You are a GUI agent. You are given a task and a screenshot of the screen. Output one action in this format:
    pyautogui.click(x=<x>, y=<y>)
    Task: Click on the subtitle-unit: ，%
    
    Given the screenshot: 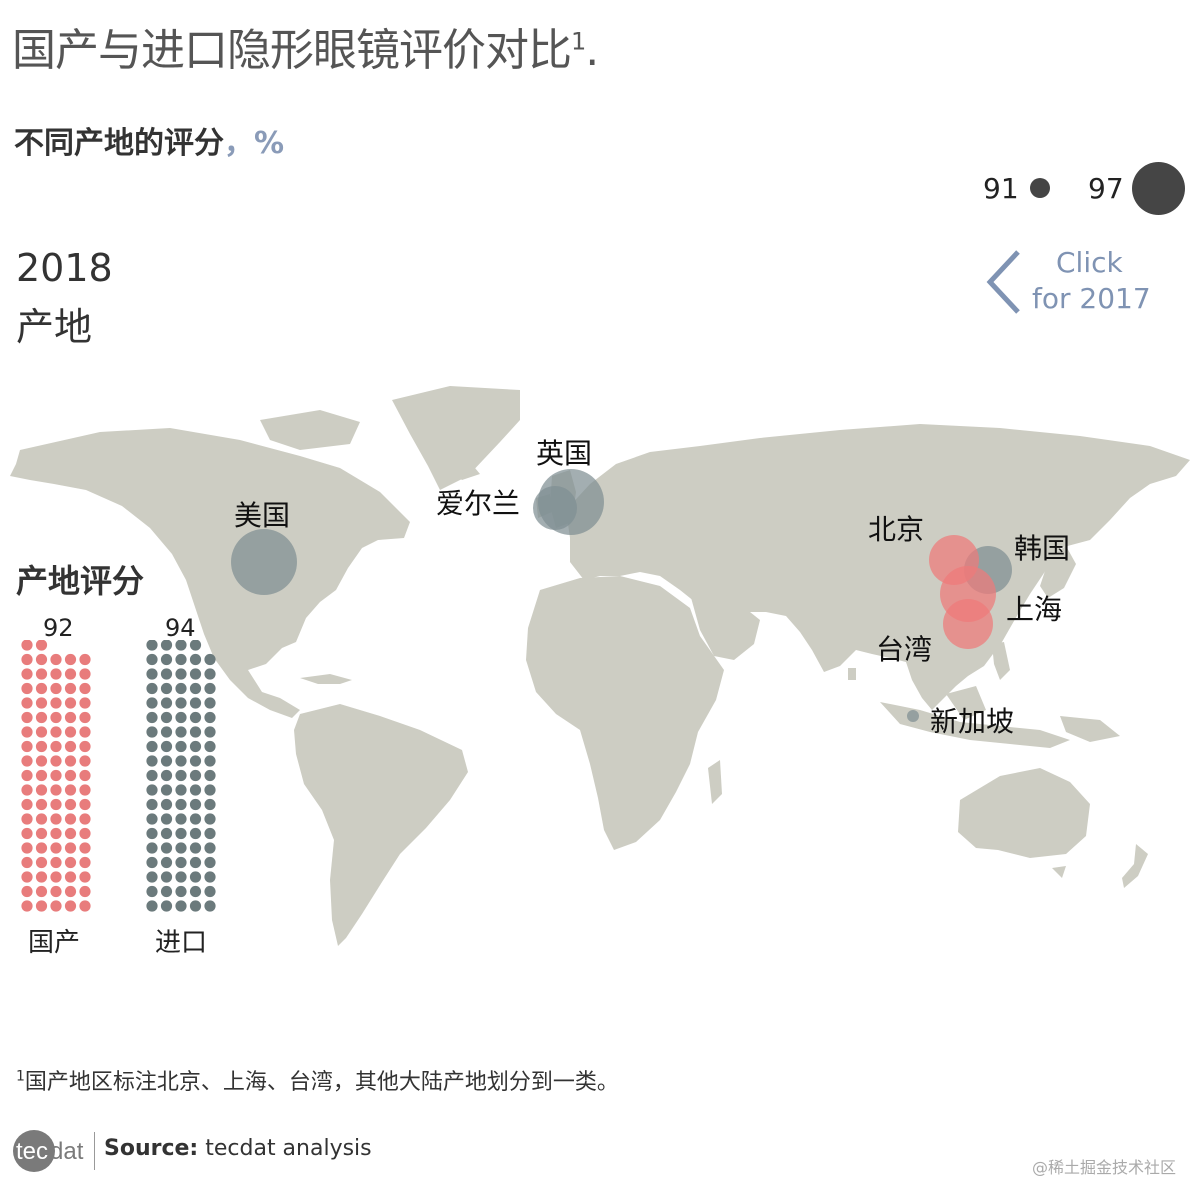 What is the action you would take?
    pyautogui.click(x=254, y=143)
    